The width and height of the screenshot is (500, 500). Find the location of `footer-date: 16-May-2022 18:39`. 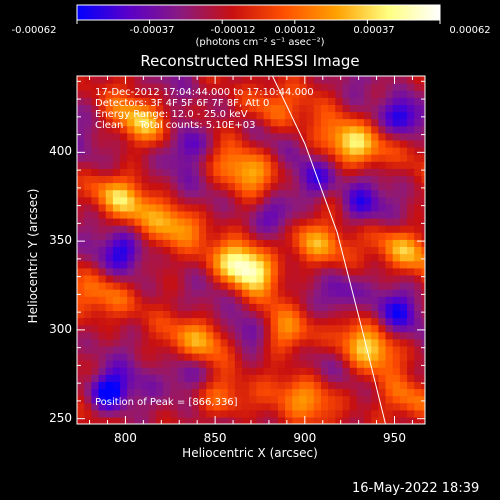

footer-date: 16-May-2022 18:39 is located at coordinates (416, 488).